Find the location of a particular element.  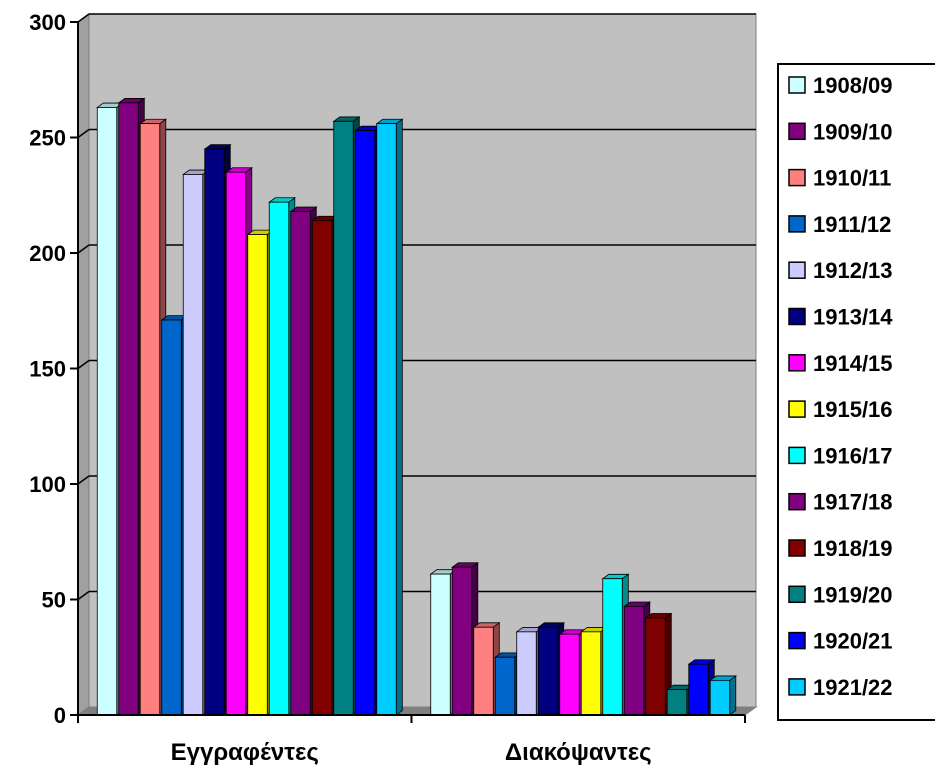

legend-label: 1920/21 is located at coordinates (853, 641).